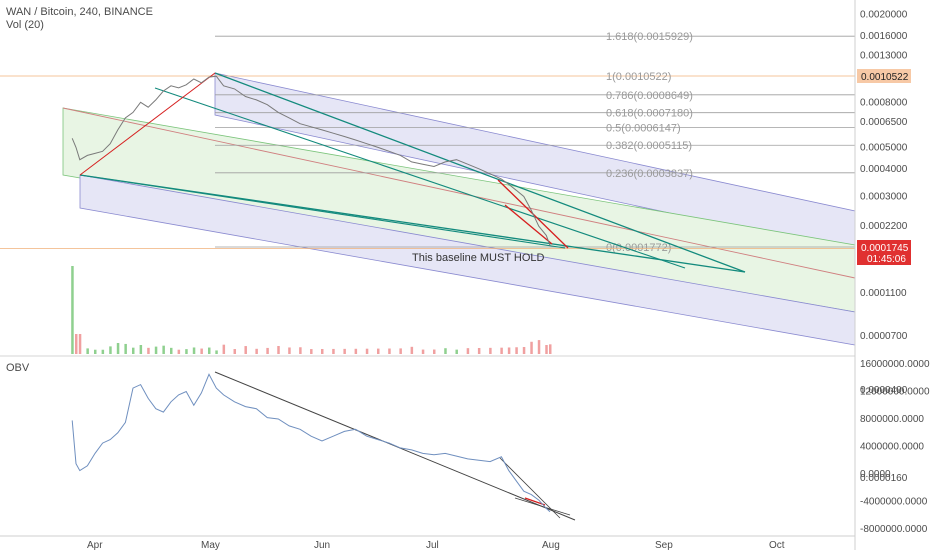  Describe the element at coordinates (895, 364) in the screenshot. I see `obv-tick-label: 16000000.0000` at that location.